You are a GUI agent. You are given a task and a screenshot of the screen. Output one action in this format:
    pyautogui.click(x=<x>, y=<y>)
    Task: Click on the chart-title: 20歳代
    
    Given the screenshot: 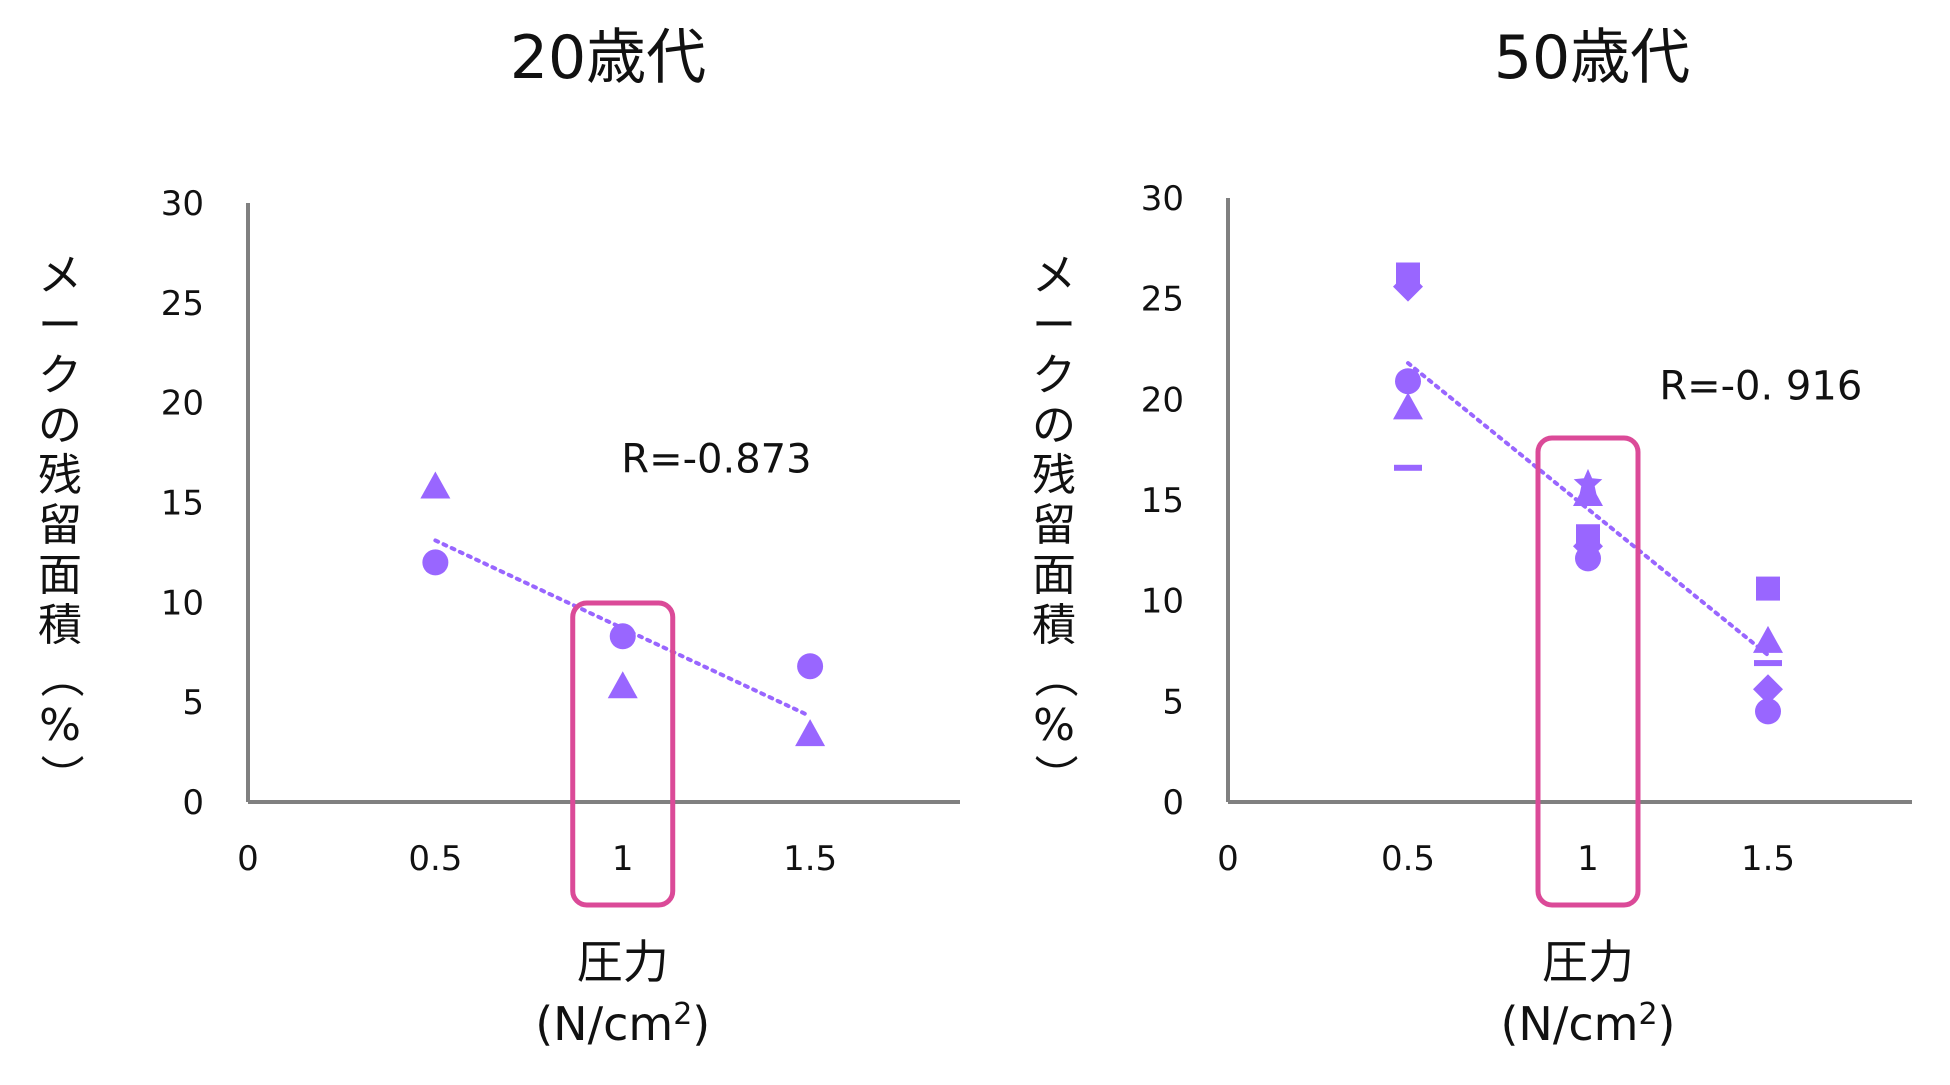 What is the action you would take?
    pyautogui.click(x=608, y=58)
    